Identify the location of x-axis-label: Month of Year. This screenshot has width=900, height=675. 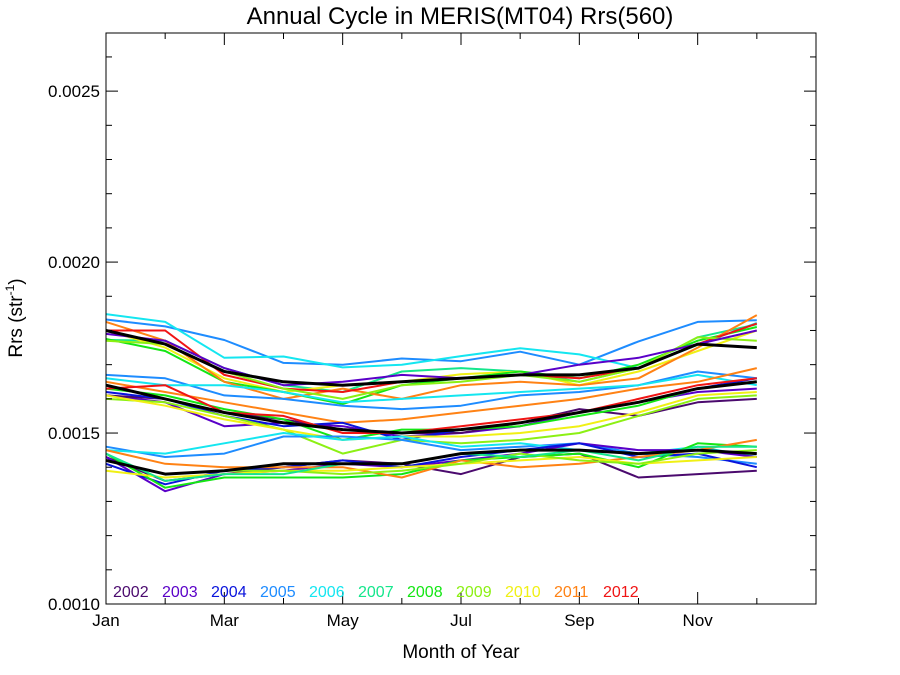
(461, 652).